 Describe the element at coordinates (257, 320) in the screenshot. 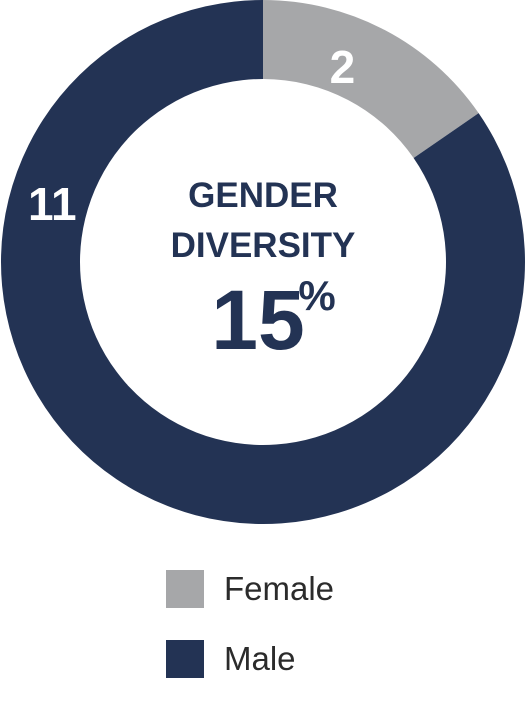

I see `center-percentage-value: 15` at that location.